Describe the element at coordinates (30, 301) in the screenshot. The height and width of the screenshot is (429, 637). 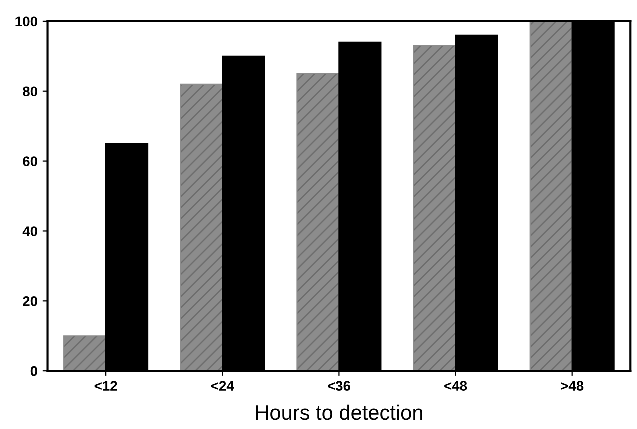
I see `y-tick-label: 20` at that location.